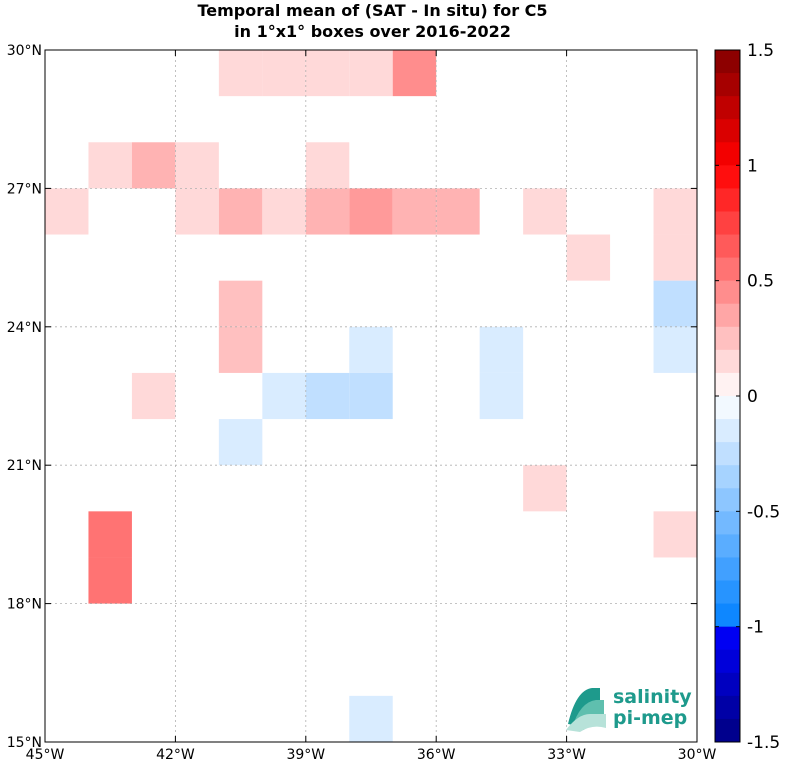 The width and height of the screenshot is (785, 763). I want to click on colorbar-tick-label: -1.5, so click(763, 743).